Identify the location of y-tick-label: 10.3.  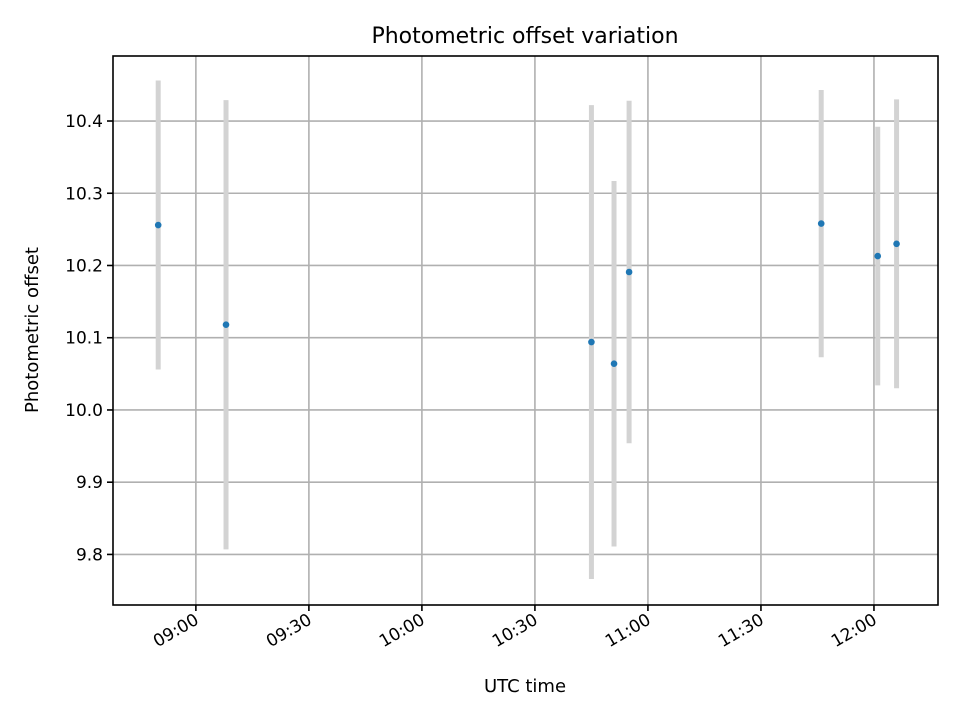
(84, 194).